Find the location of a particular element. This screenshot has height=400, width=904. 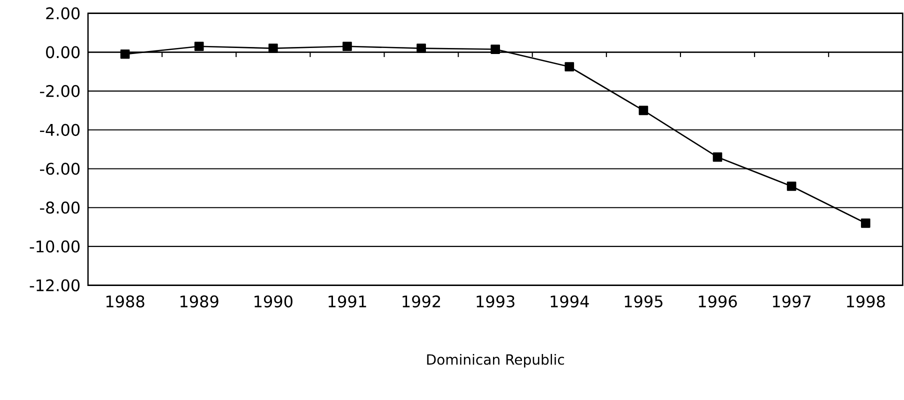

x-tick-label: 1993 is located at coordinates (495, 301).